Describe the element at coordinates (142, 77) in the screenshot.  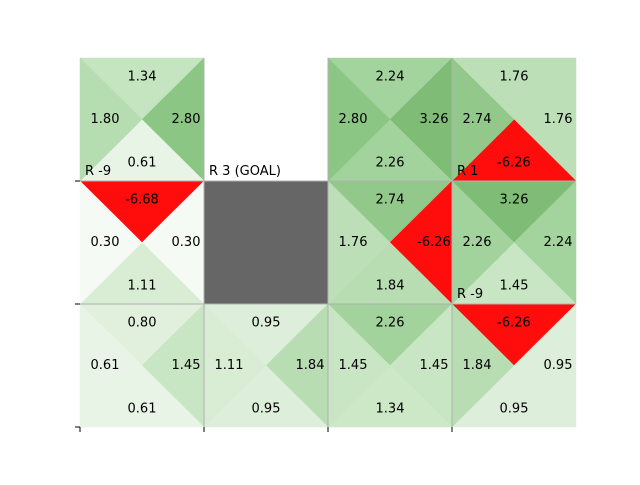
I see `q-value-up: 1.34` at that location.